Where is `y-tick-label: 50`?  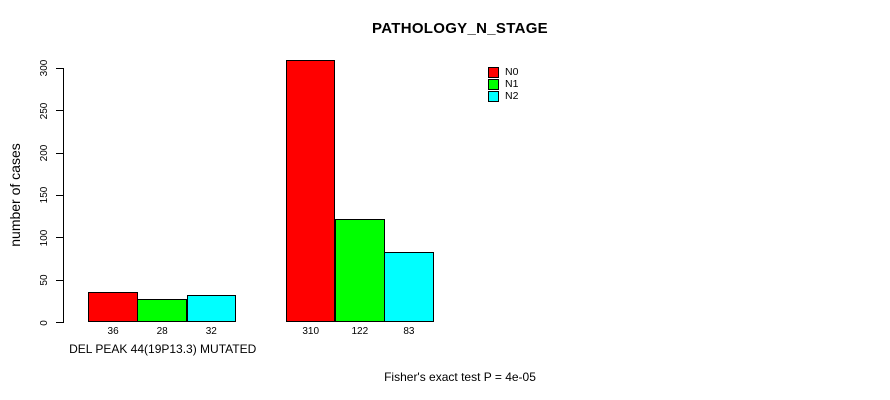
y-tick-label: 50 is located at coordinates (44, 280).